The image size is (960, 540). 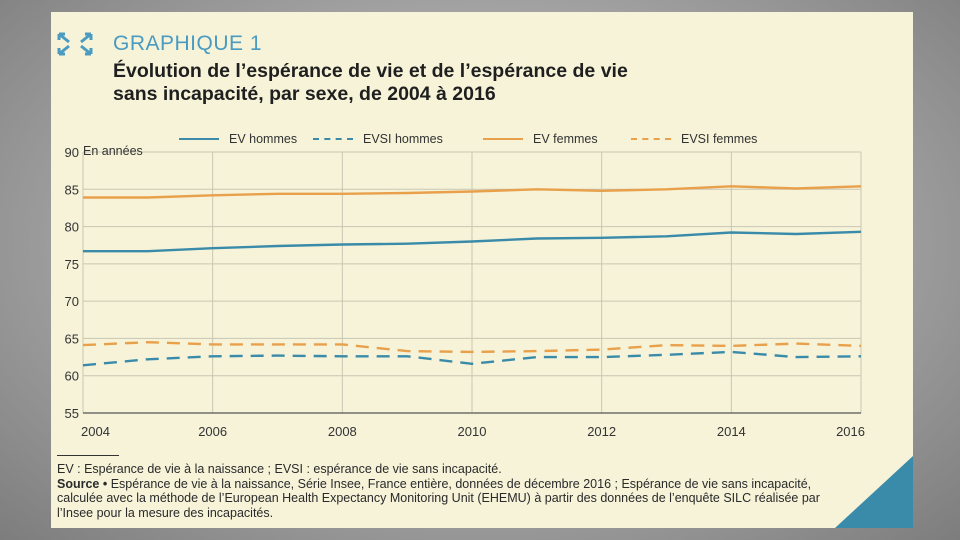 I want to click on legend-item-ev-femmes: EV femmes, so click(x=540, y=139).